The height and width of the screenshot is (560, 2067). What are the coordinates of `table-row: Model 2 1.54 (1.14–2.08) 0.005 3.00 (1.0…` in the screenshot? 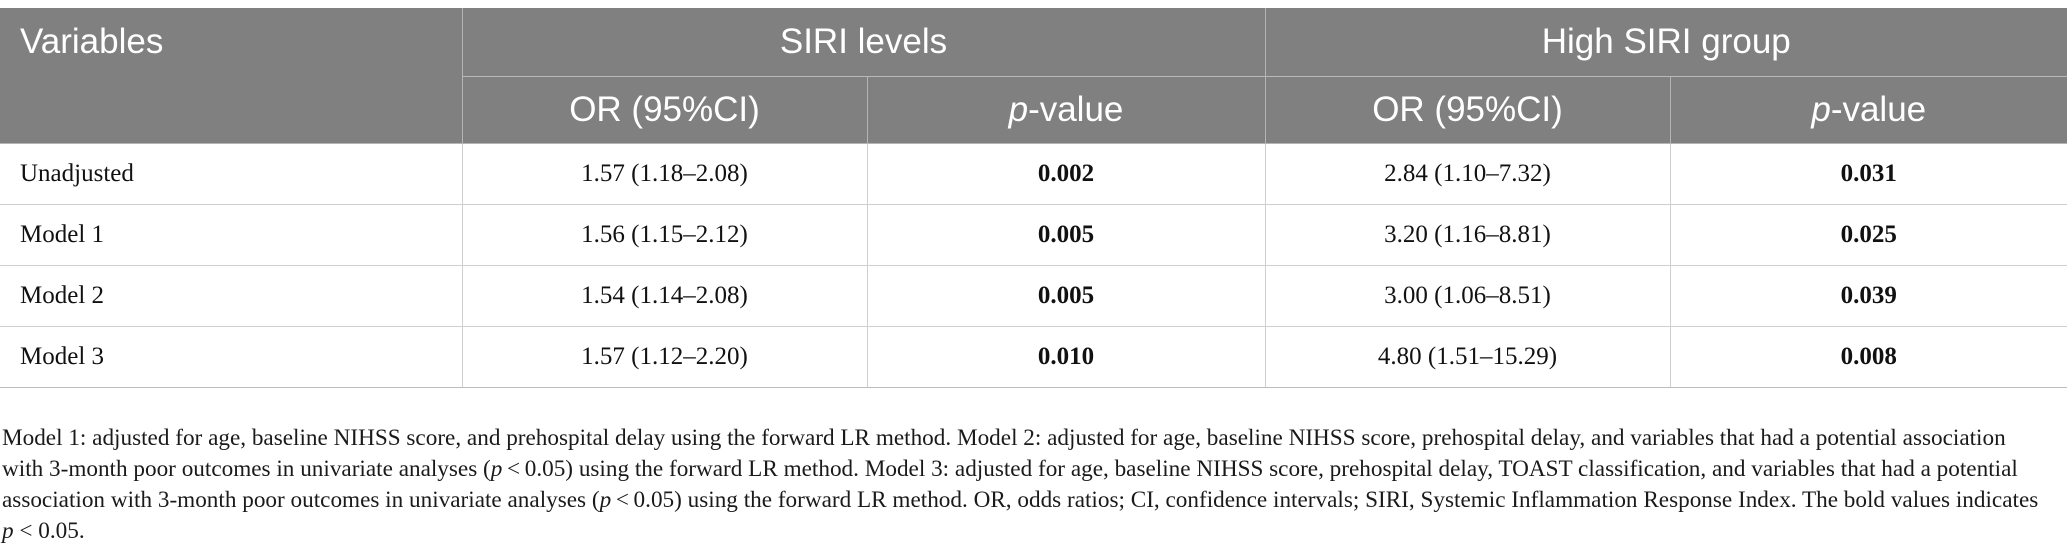 It's located at (1033, 296).